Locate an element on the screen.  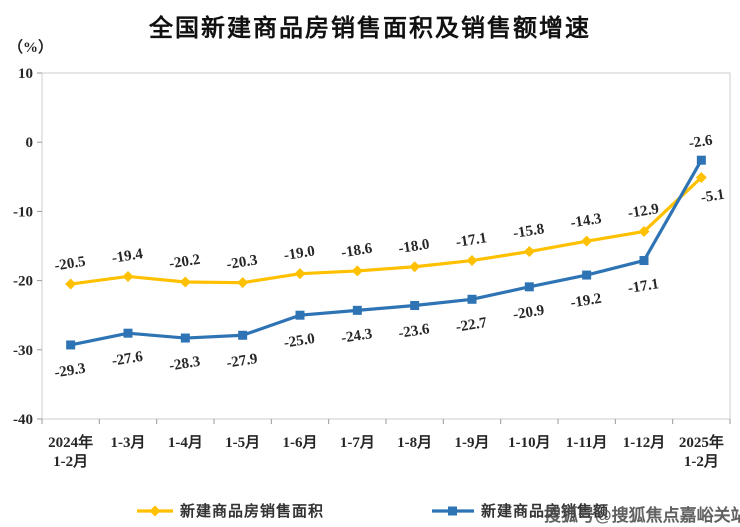
chart-title: 全国新建商品房销售面积及销售额增速 is located at coordinates (370, 28).